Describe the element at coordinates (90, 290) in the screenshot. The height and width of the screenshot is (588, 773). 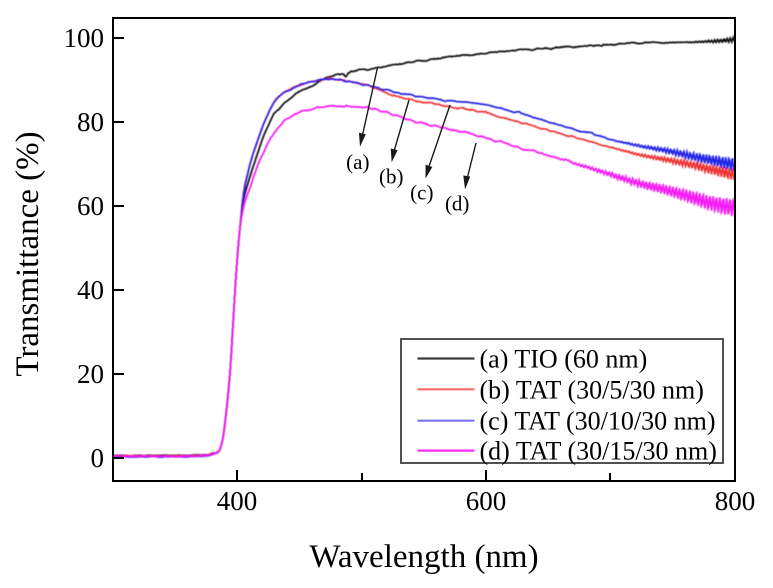
I see `svg-text: 40` at that location.